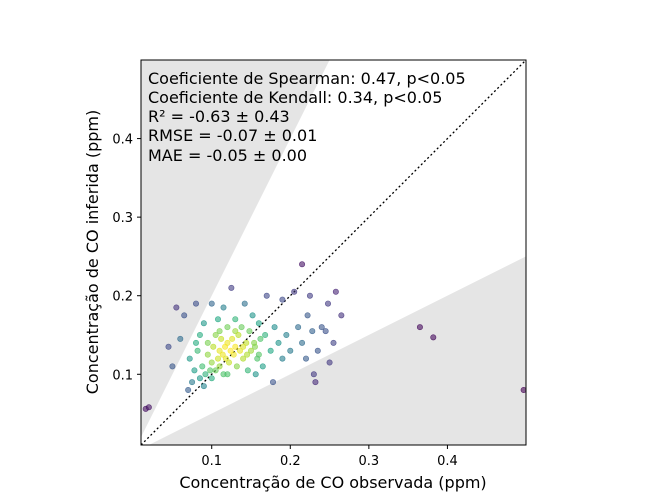  I want to click on x-tick-label: 0.1, so click(211, 461).